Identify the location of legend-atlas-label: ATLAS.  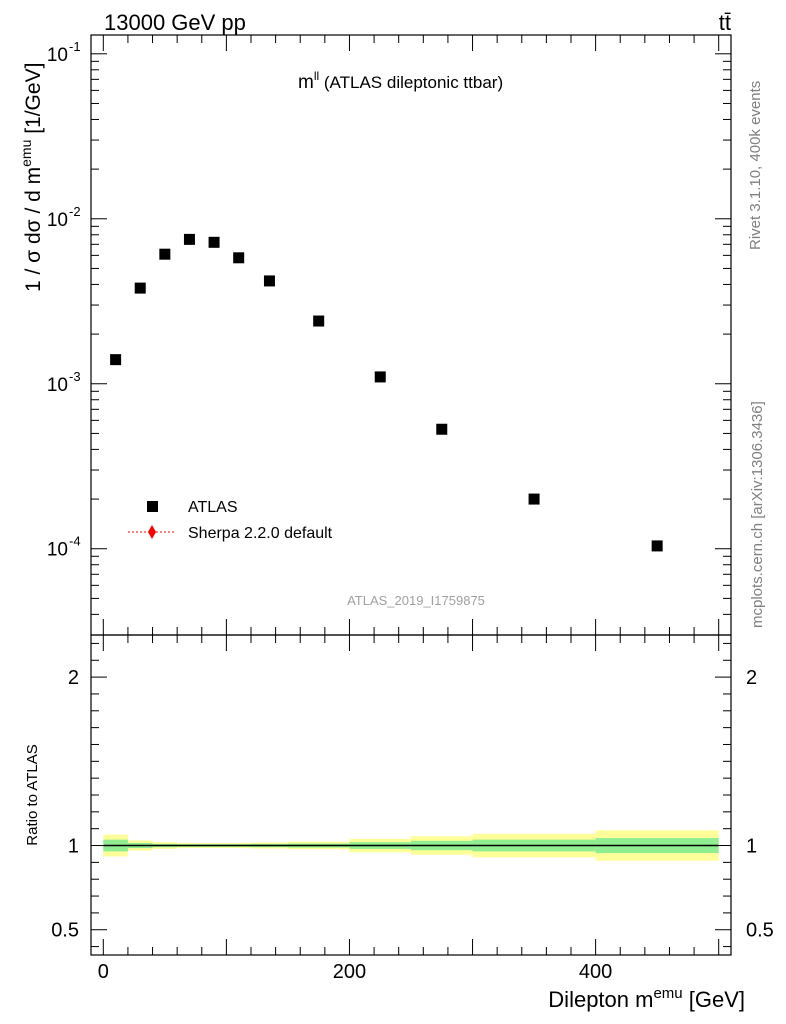
(213, 507).